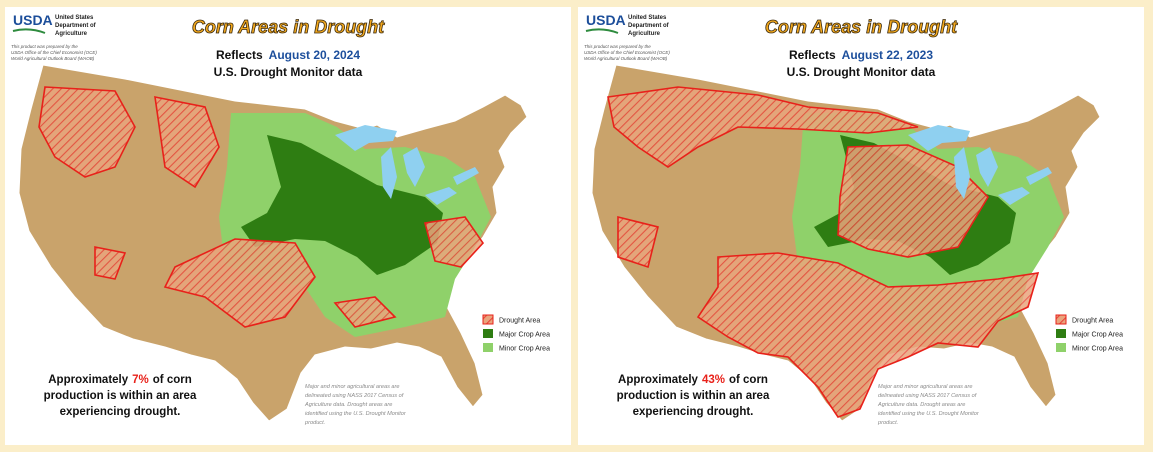 The width and height of the screenshot is (1153, 452). Describe the element at coordinates (888, 55) in the screenshot. I see `date: August 22, 2023` at that location.